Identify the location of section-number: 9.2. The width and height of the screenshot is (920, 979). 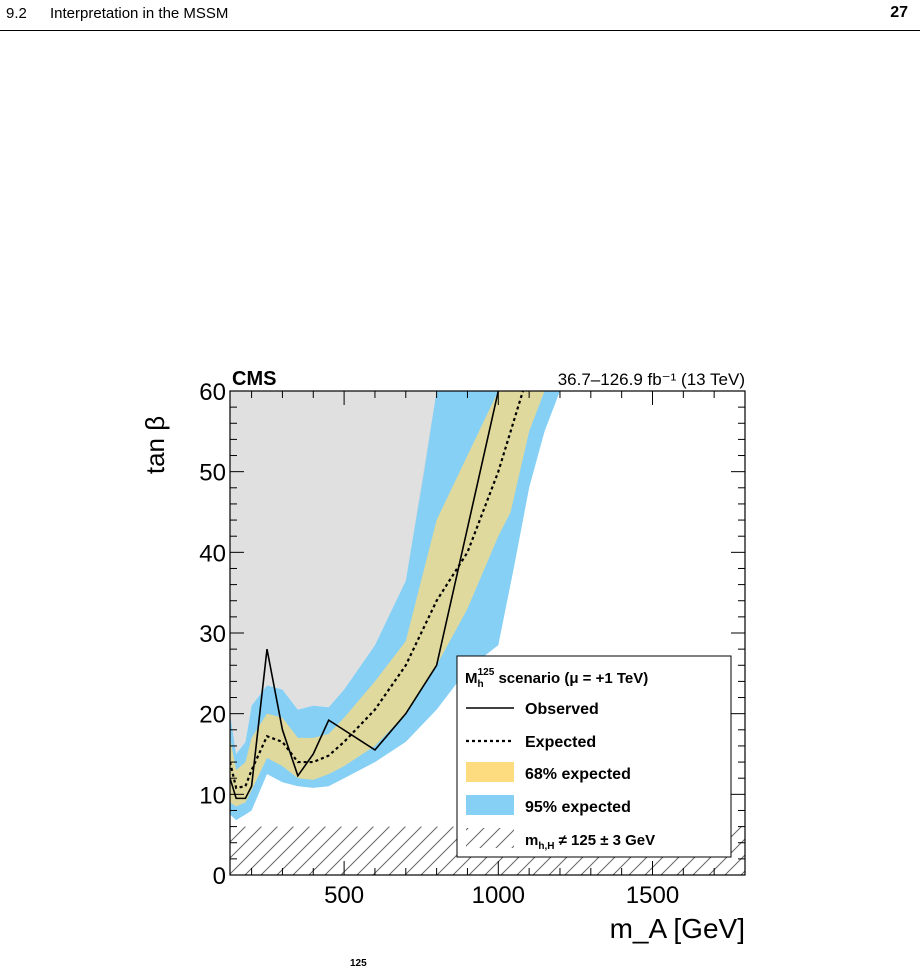
(16, 13).